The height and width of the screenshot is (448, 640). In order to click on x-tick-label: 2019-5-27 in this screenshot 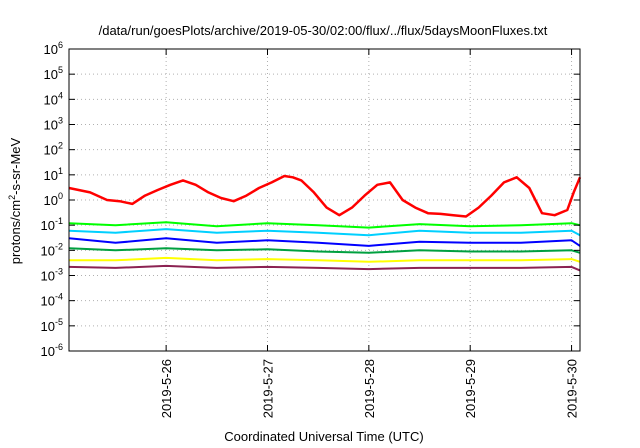, I will do `click(267, 388)`.